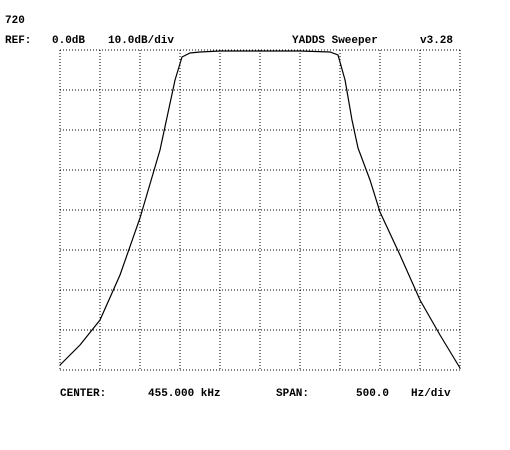 This screenshot has height=450, width=510. I want to click on span-unit: Hz/div, so click(431, 394).